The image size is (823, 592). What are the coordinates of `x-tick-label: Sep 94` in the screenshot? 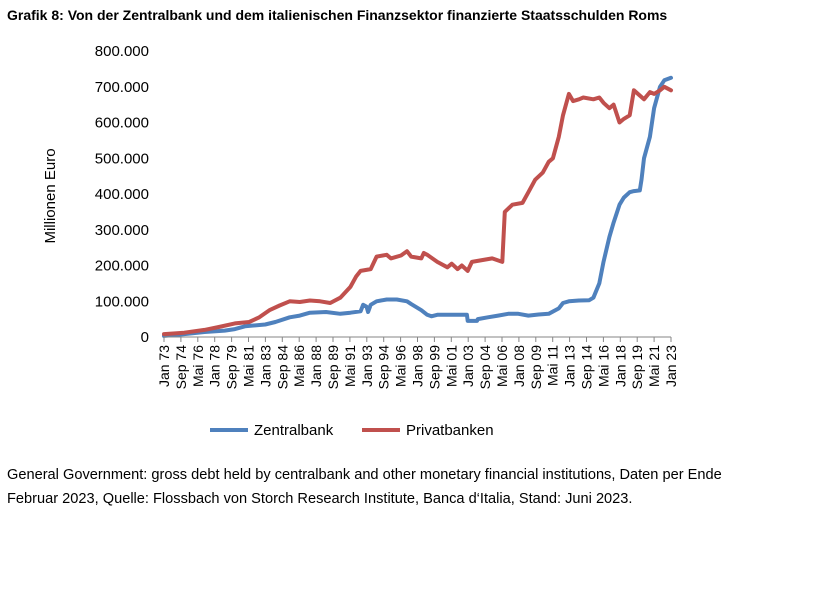 It's located at (384, 367).